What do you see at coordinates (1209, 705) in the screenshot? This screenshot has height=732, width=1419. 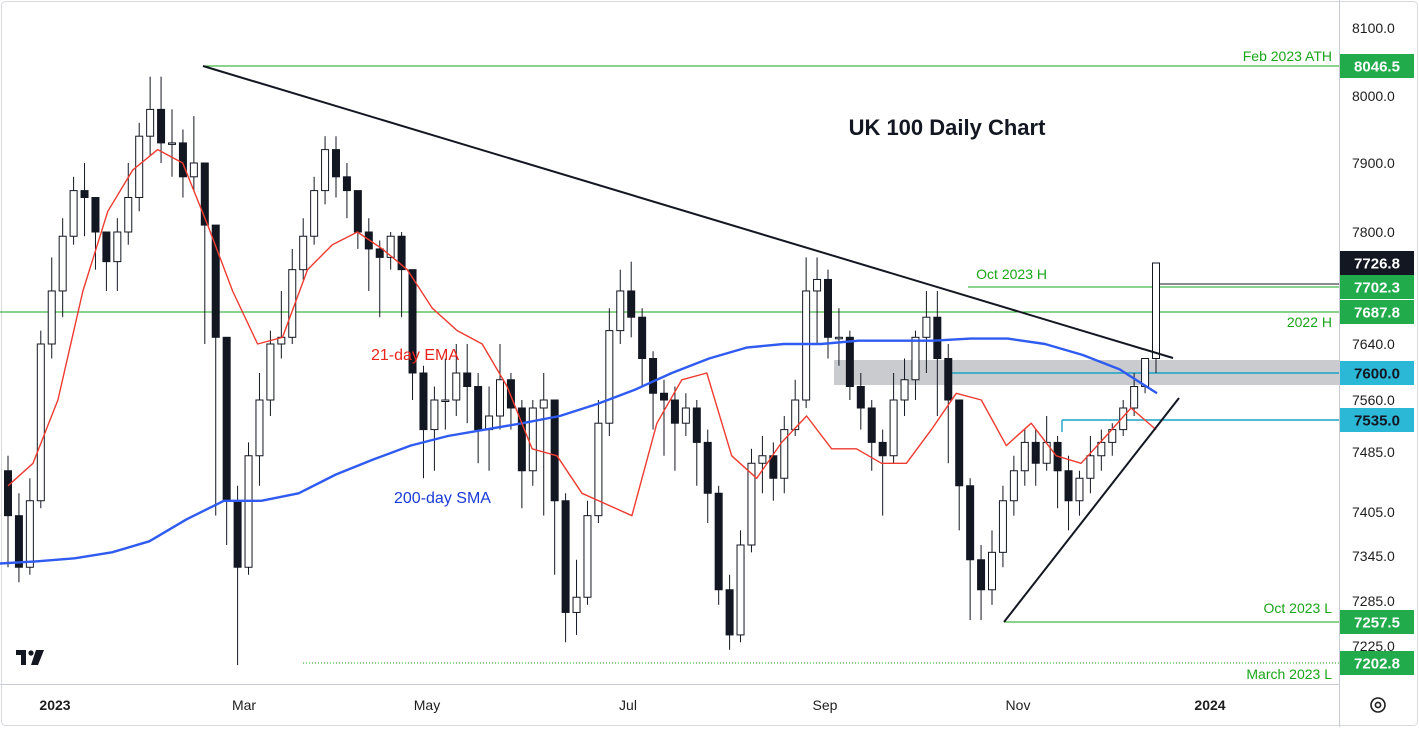 I see `x-tick-label: 2024` at bounding box center [1209, 705].